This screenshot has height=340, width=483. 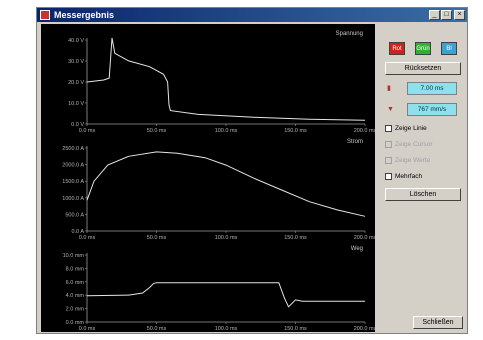 What do you see at coordinates (295, 329) in the screenshot?
I see `plot-3-x-tick-label: 150.0 ms` at bounding box center [295, 329].